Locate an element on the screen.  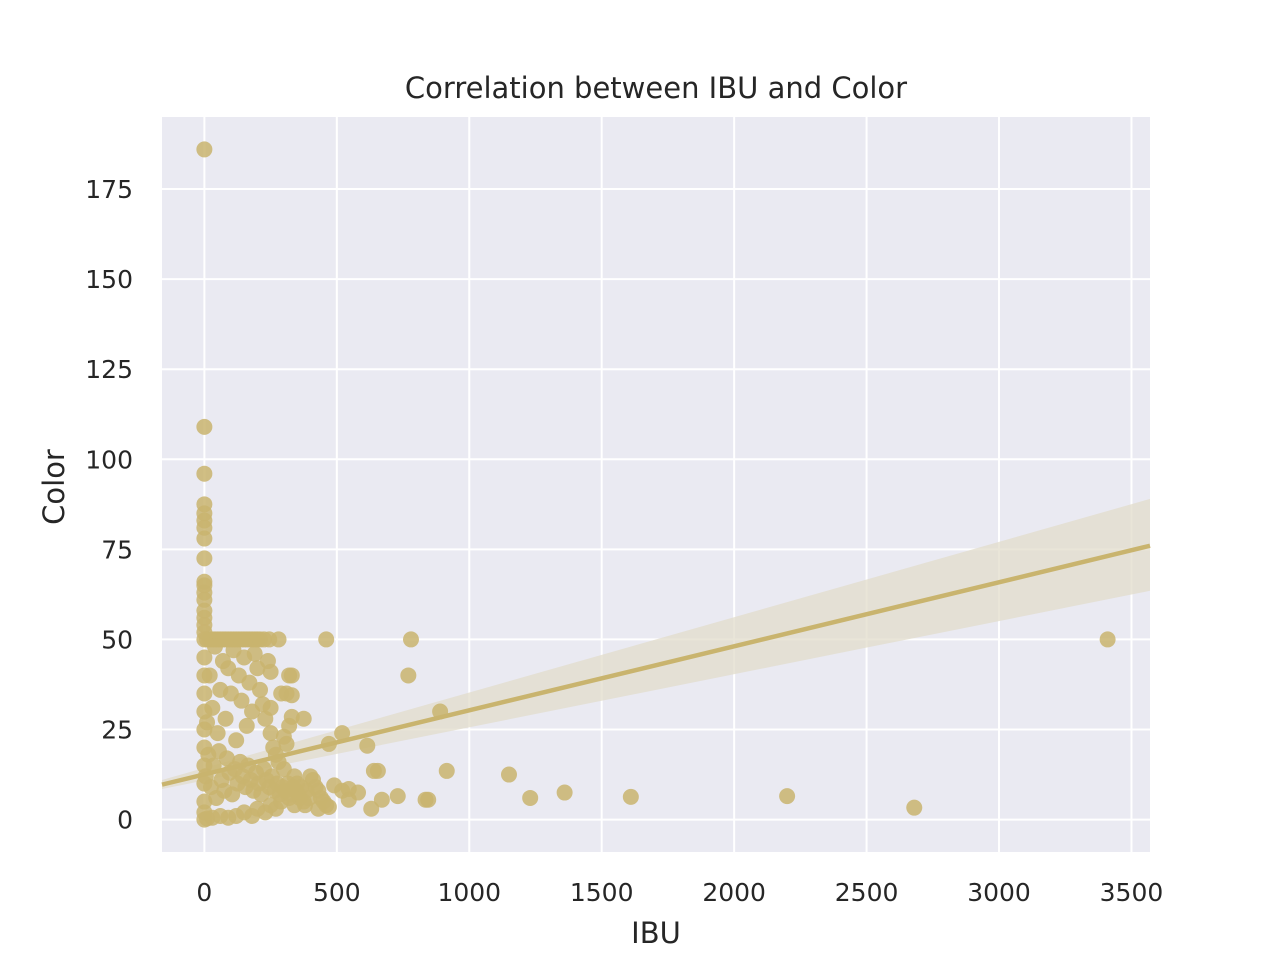
x-tick-label: 1500 is located at coordinates (602, 892).